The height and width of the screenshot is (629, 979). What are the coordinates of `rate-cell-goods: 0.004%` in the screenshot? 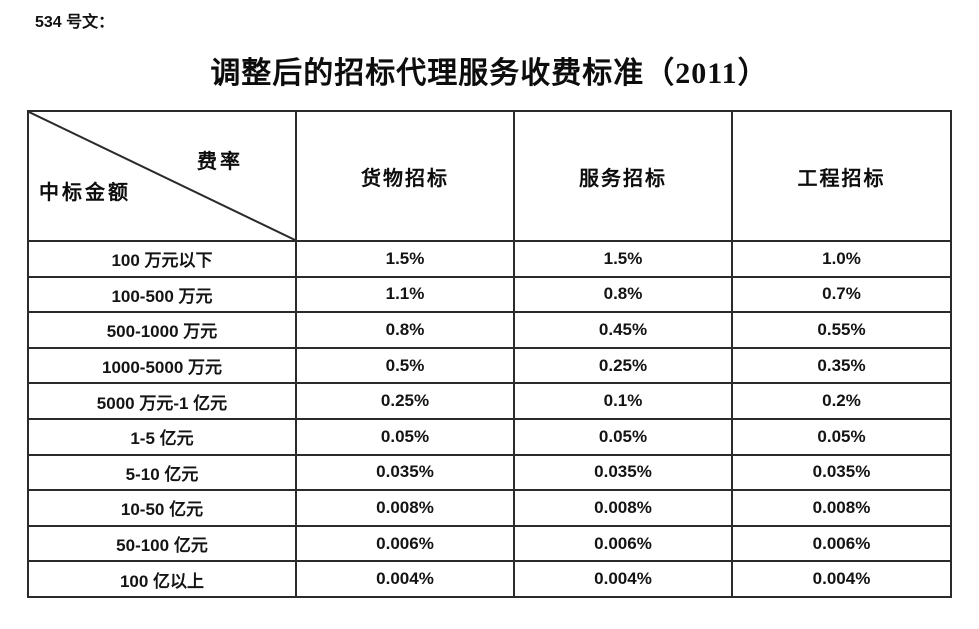 It's located at (405, 579).